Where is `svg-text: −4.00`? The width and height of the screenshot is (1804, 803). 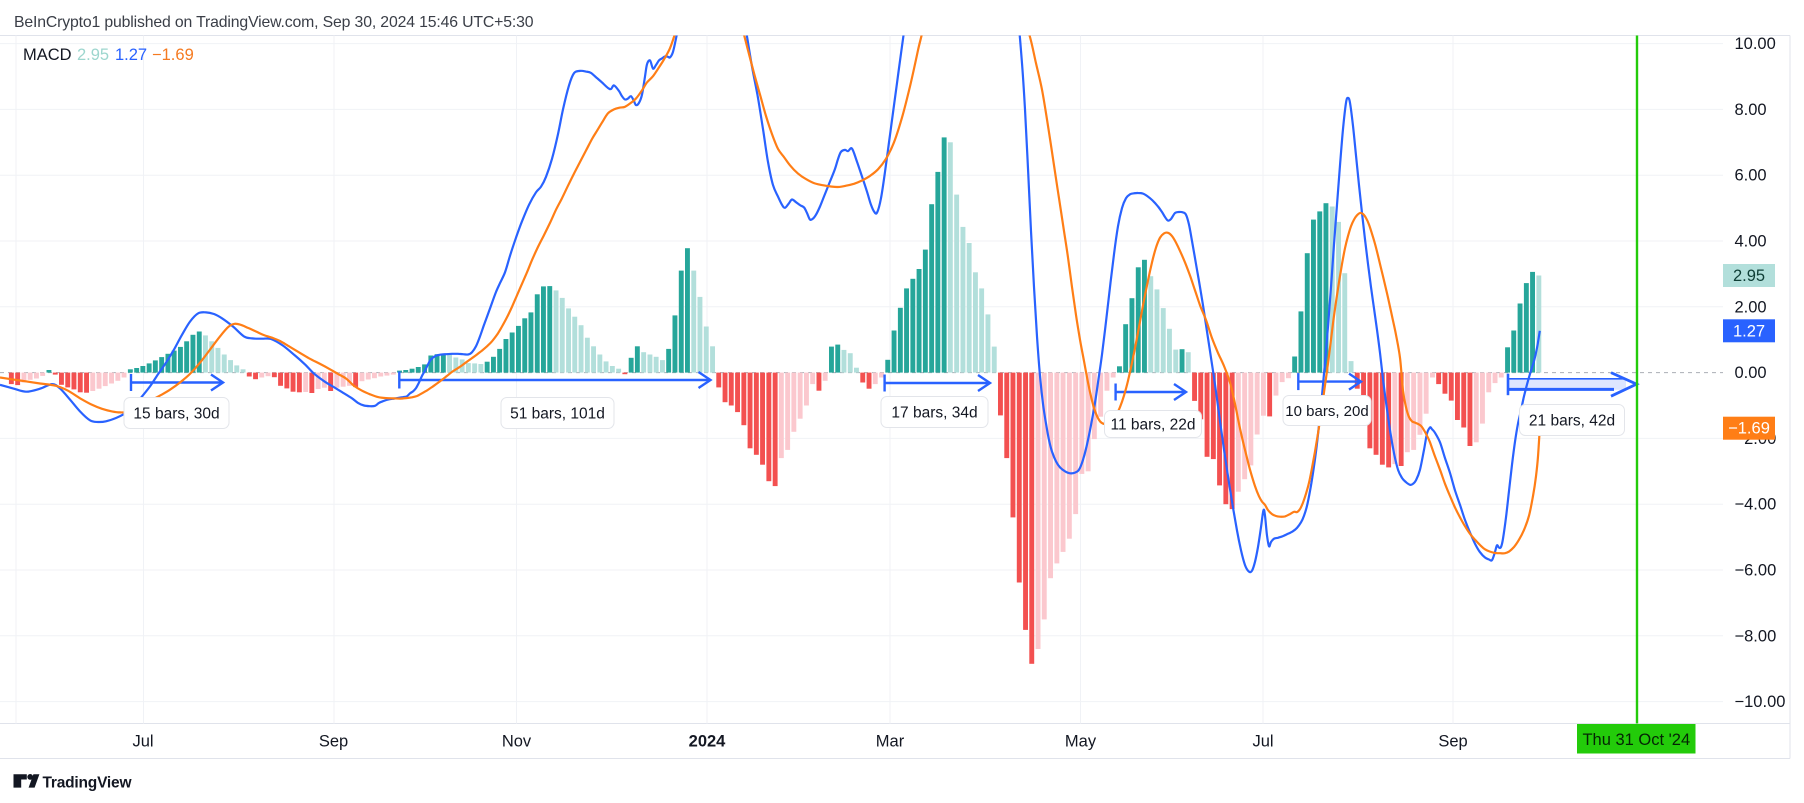 svg-text: −4.00 is located at coordinates (1756, 505).